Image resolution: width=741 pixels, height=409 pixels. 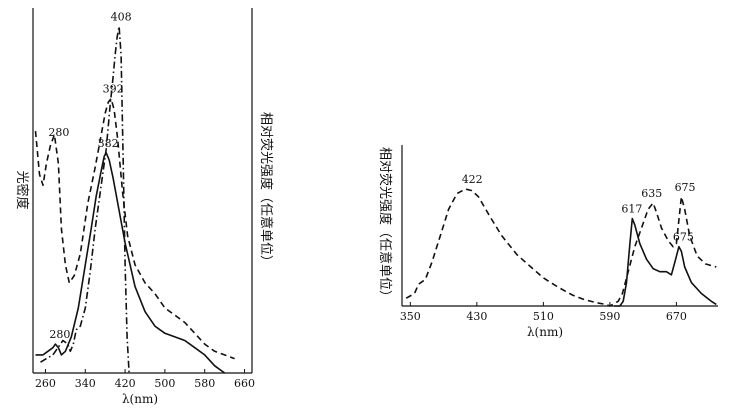 What do you see at coordinates (145, 379) in the screenshot?
I see `chart-1-ticks: 260 340 420 500 580 660` at bounding box center [145, 379].